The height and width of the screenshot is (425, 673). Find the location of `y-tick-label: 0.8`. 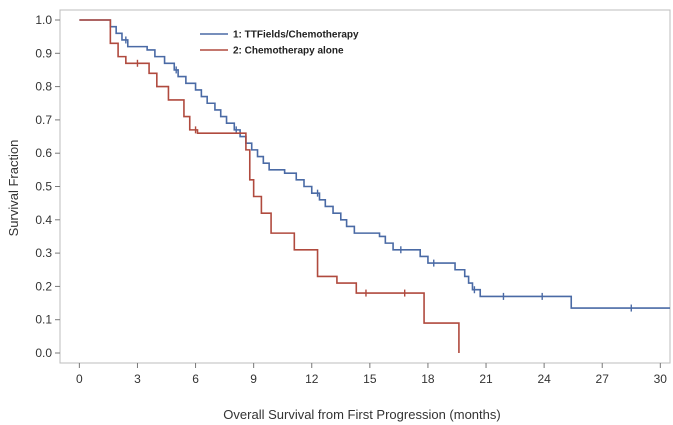

y-tick-label: 0.8 is located at coordinates (43, 87).